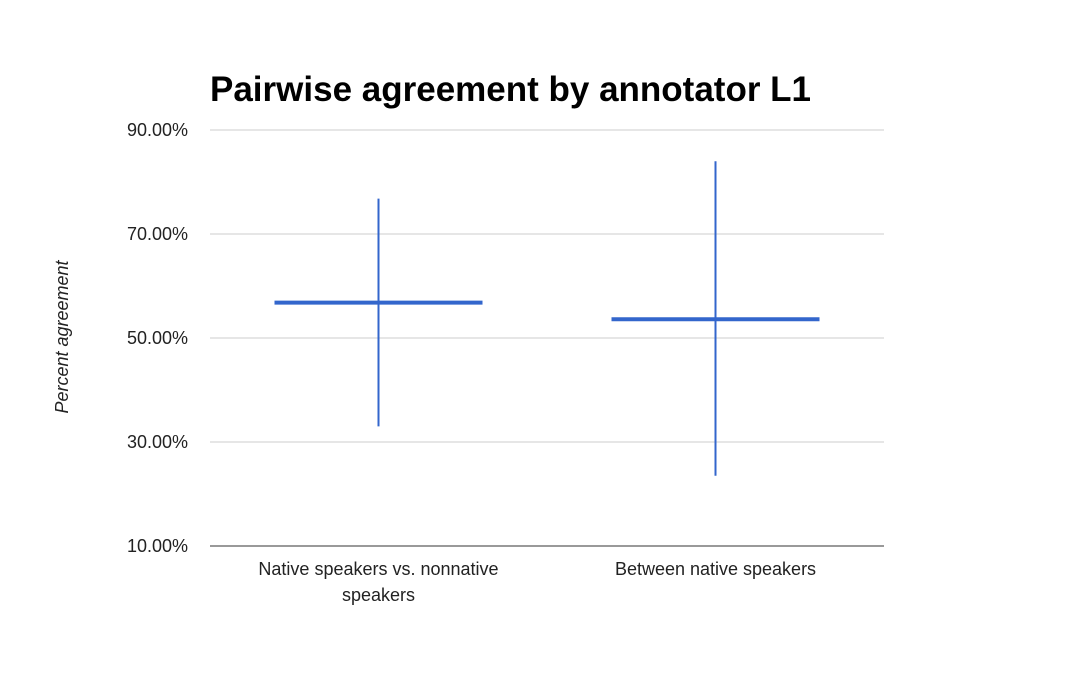 The image size is (1092, 675). What do you see at coordinates (510, 89) in the screenshot?
I see `chart-title: Pairwise agreement by annotator L1` at bounding box center [510, 89].